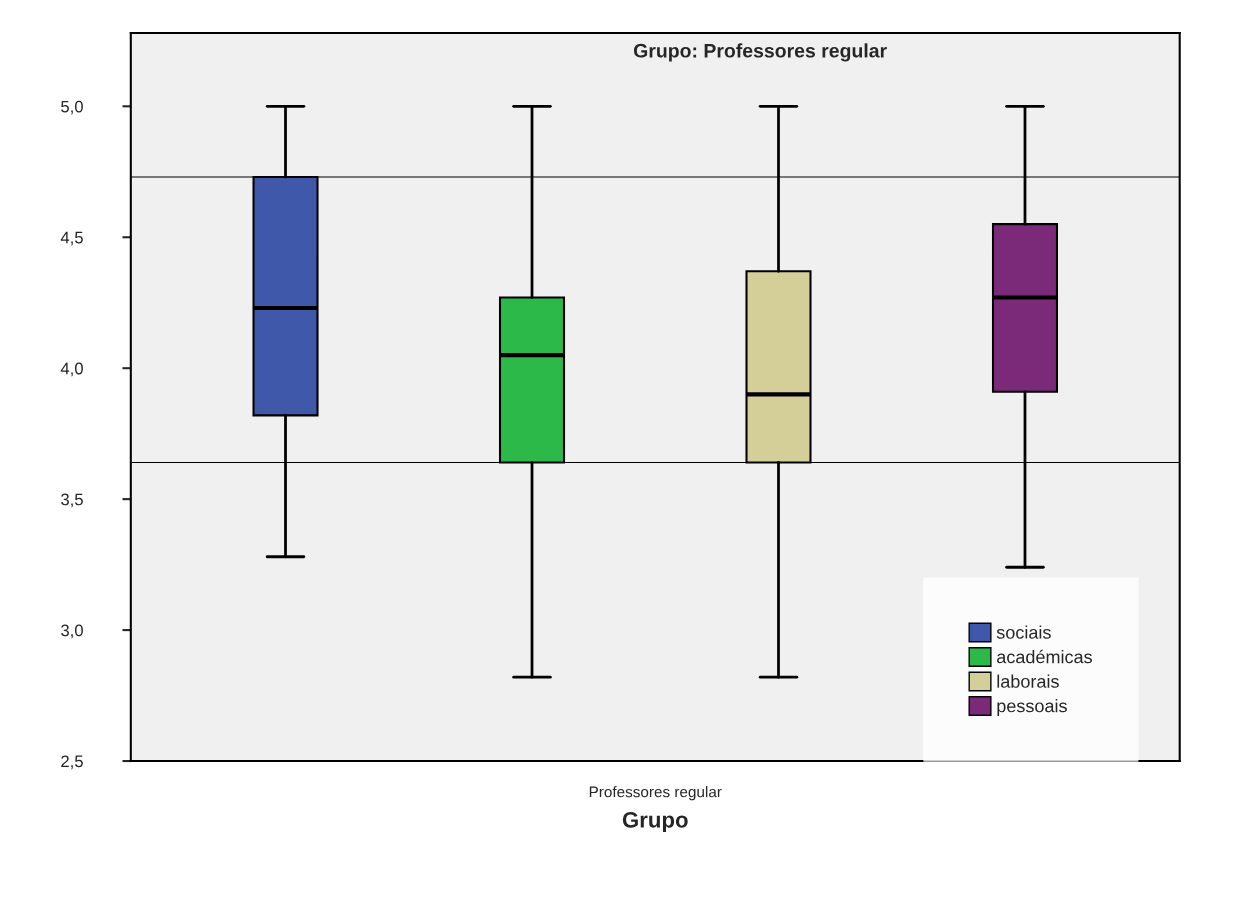 The image size is (1234, 906). What do you see at coordinates (71, 369) in the screenshot?
I see `y-tick-label: 4,0` at bounding box center [71, 369].